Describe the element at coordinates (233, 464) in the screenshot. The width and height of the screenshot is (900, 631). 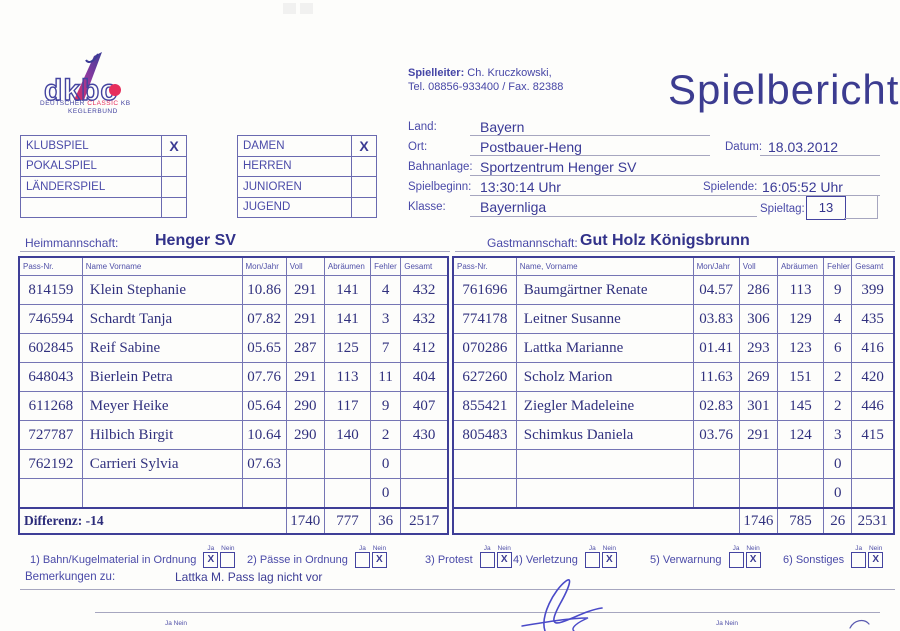
I see `table-row: 762192 Carrieri Sylvia 07.63 0` at that location.